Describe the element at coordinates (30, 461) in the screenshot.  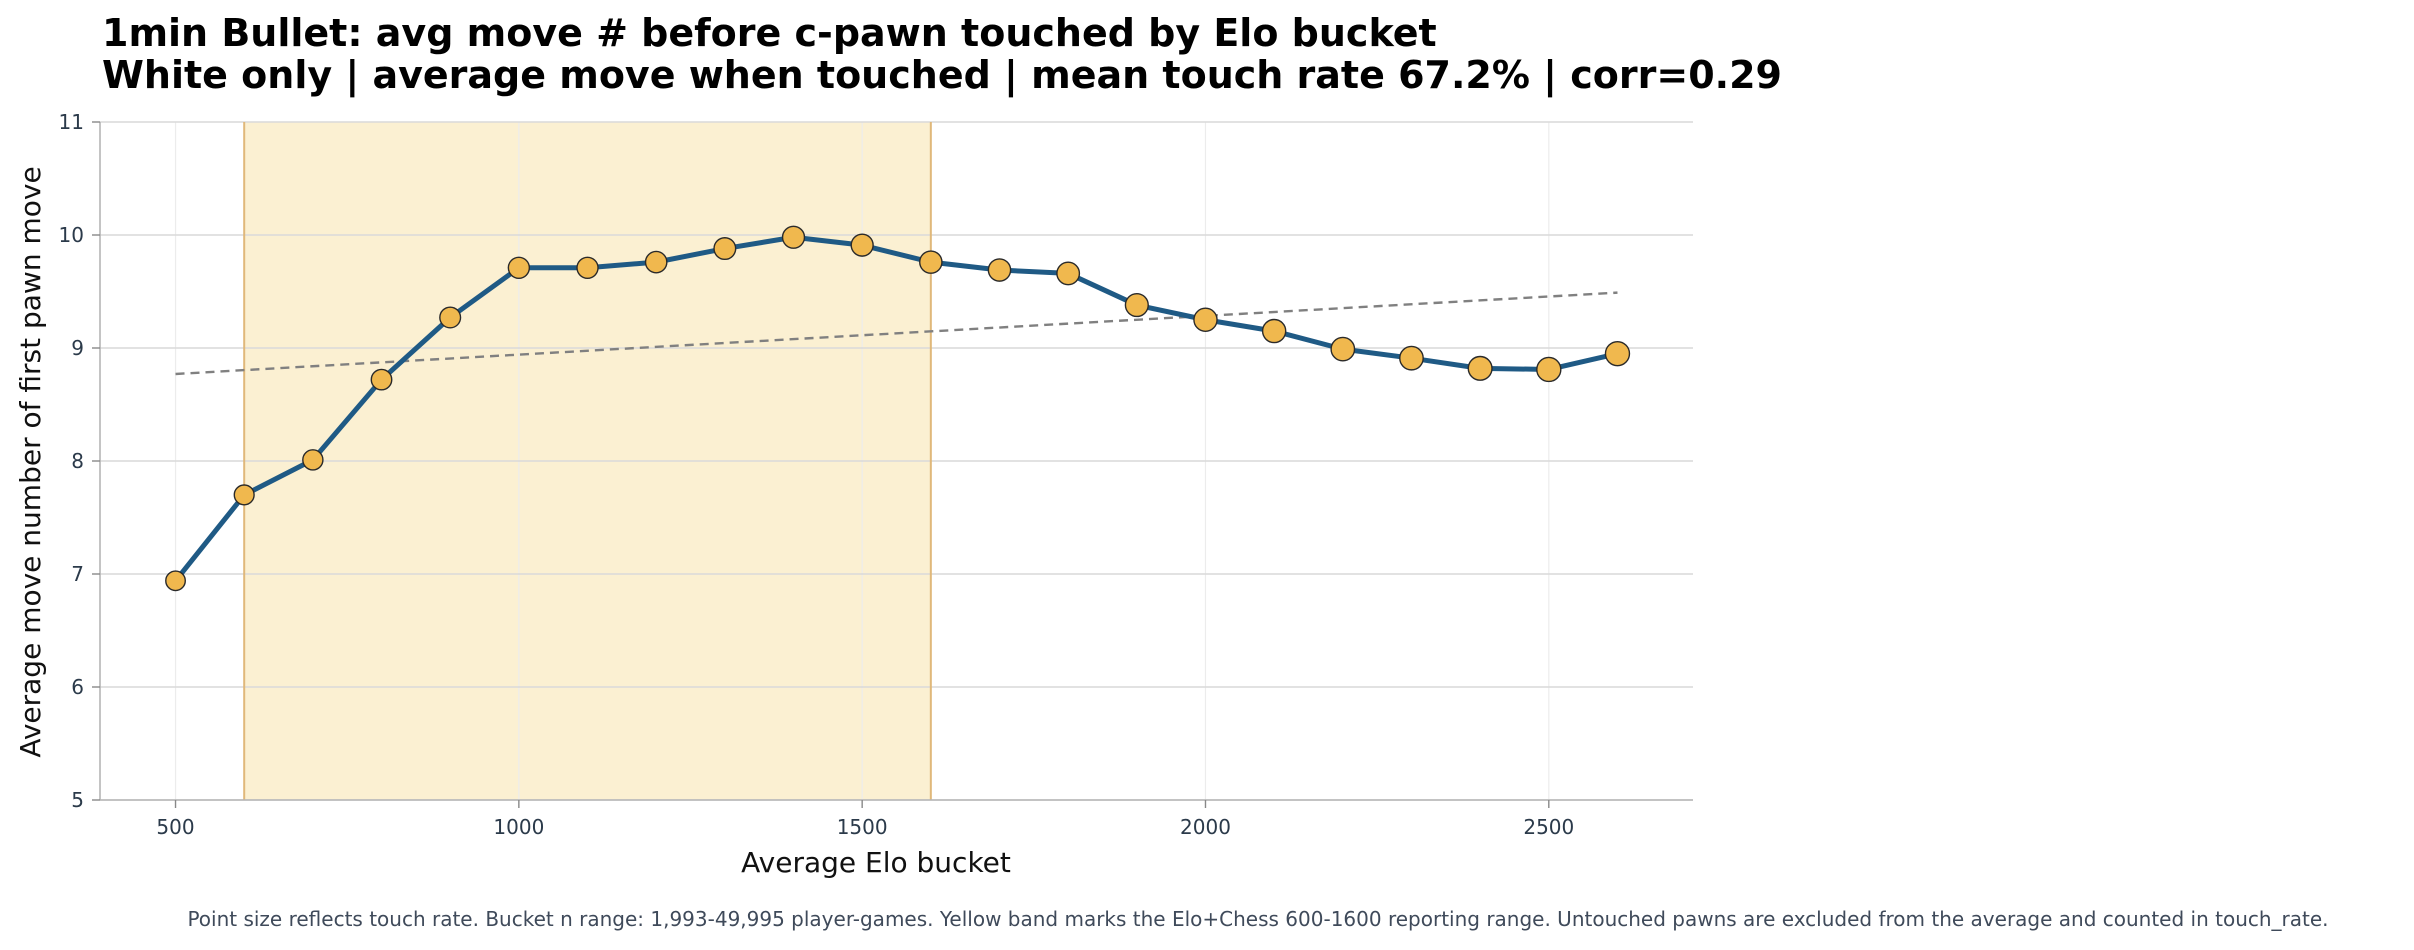
I see `y-axis-label: Average move number of first pawn move` at that location.